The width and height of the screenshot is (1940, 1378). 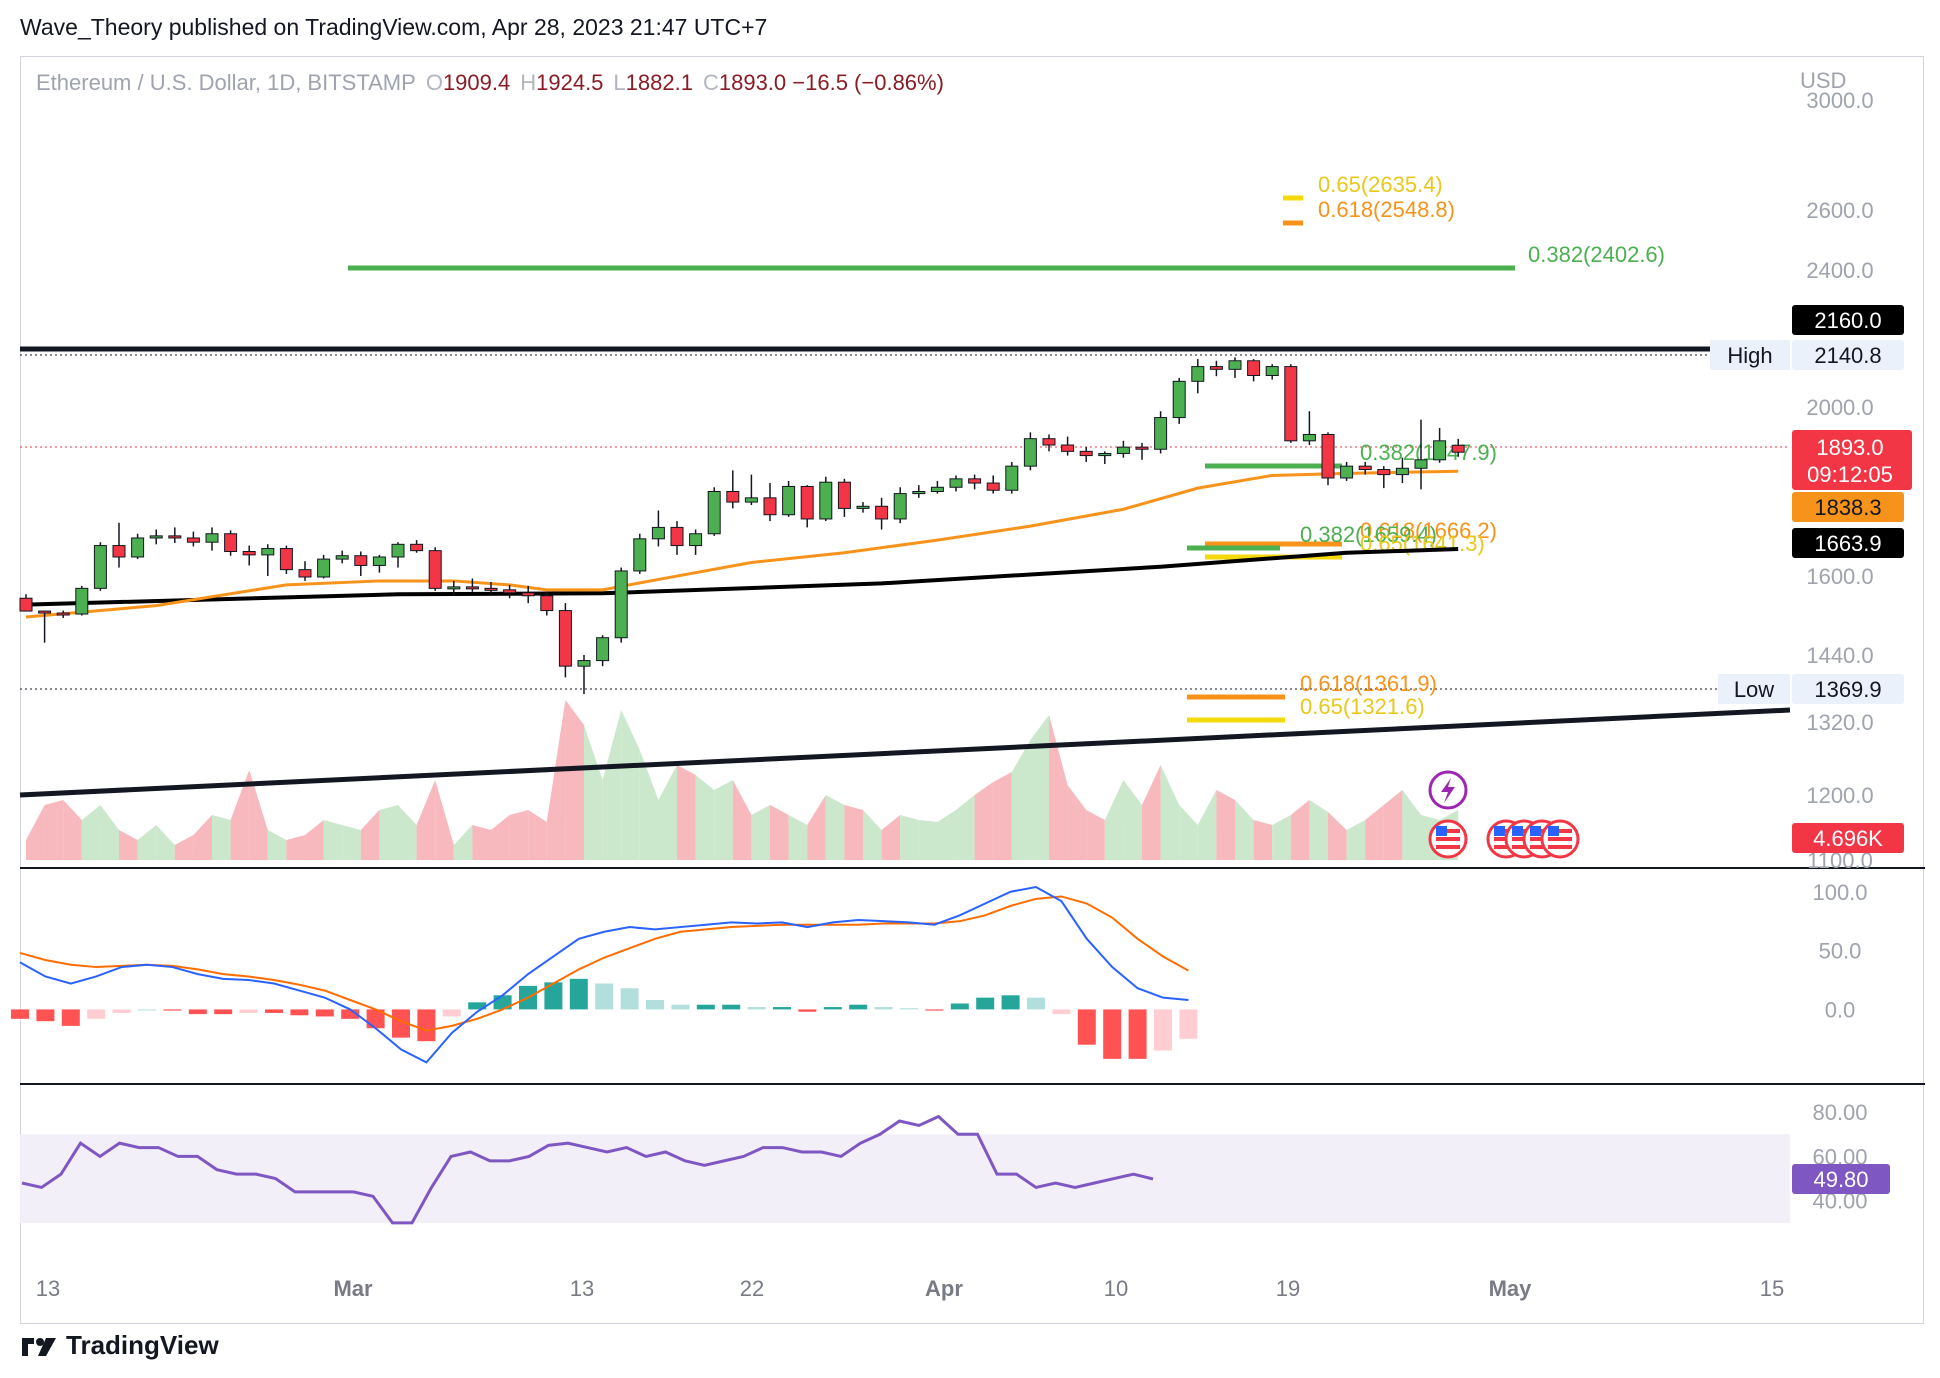 I want to click on open-value: 1909.4, so click(x=476, y=82).